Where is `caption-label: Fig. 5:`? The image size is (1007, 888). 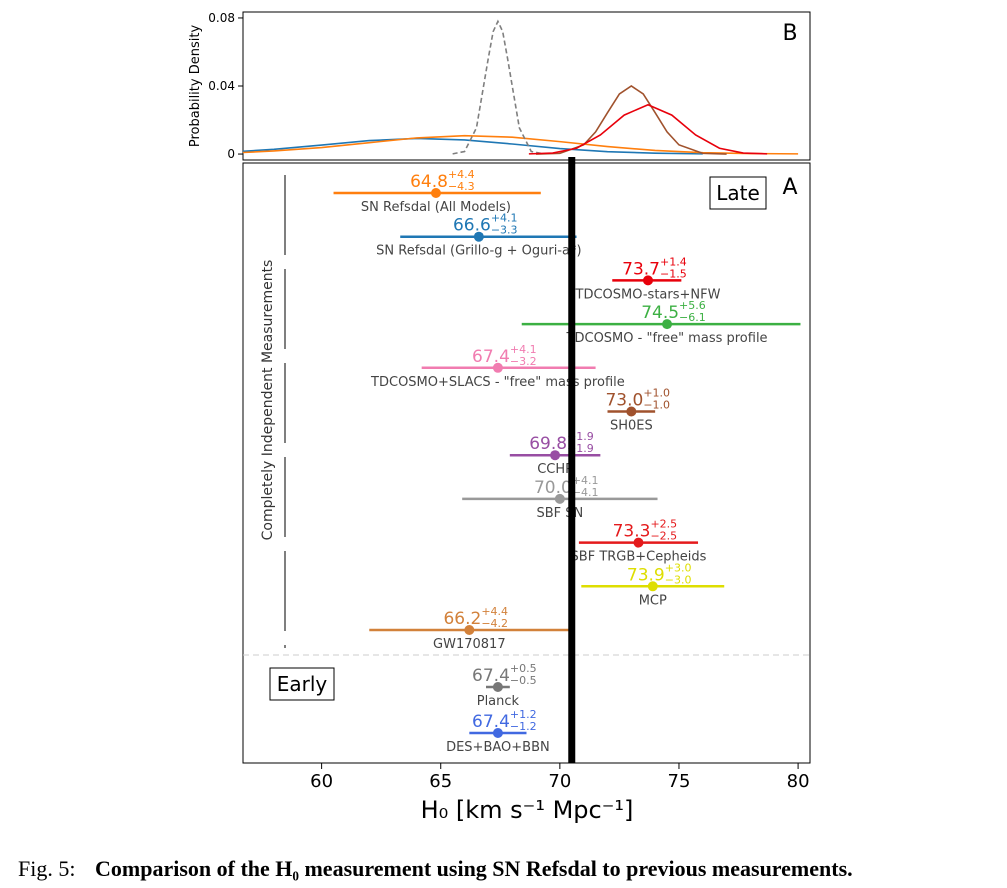 caption-label: Fig. 5: is located at coordinates (46, 868).